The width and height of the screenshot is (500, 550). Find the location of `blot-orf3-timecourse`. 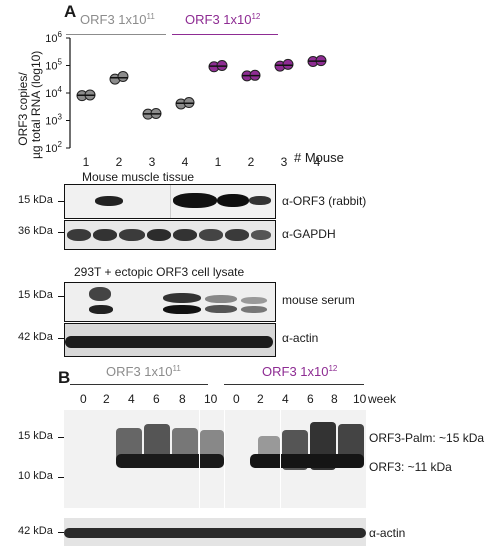

blot-orf3-timecourse is located at coordinates (215, 459).